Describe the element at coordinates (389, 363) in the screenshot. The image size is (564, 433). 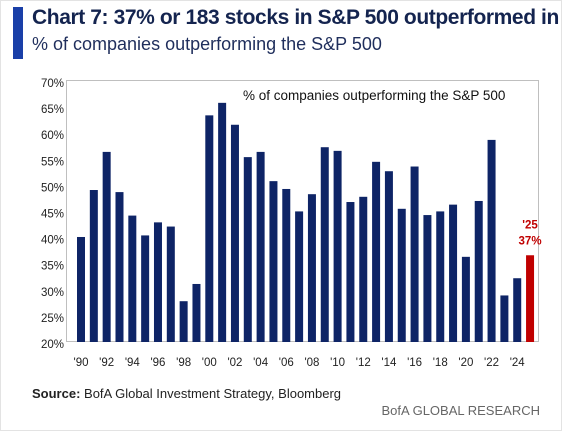
I see `x-tick-label: '14` at that location.